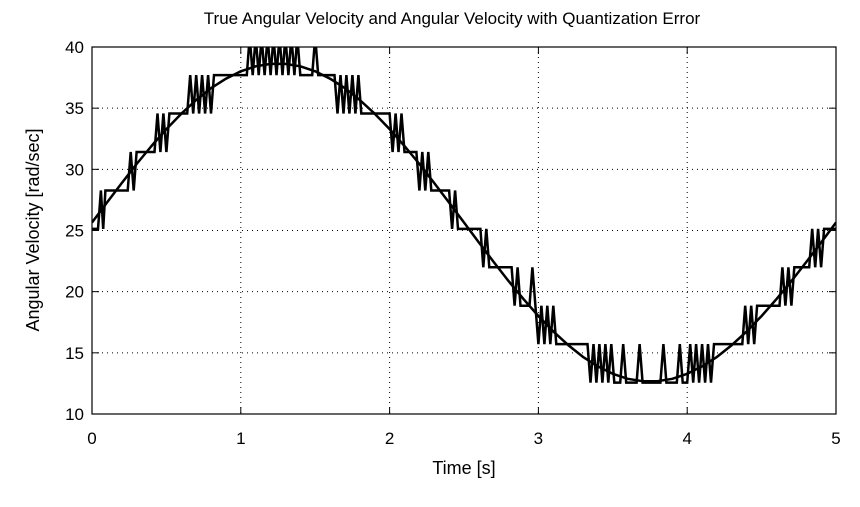  Describe the element at coordinates (538, 438) in the screenshot. I see `x-tick-label: 3` at that location.